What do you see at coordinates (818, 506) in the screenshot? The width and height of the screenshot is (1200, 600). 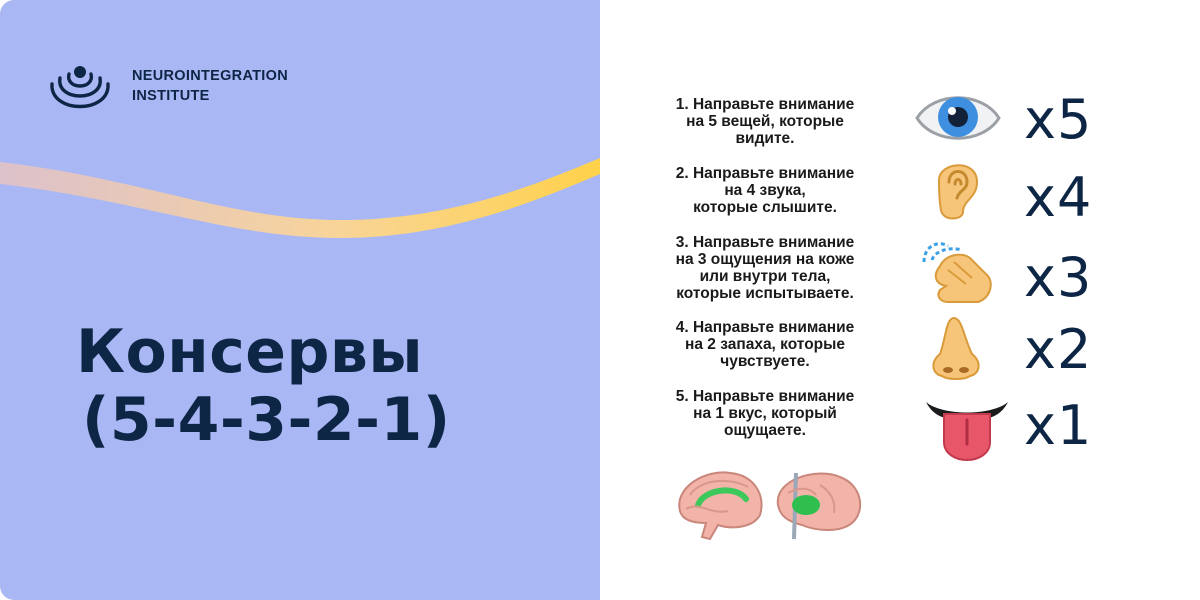 I see `brain-lateral-icon` at bounding box center [818, 506].